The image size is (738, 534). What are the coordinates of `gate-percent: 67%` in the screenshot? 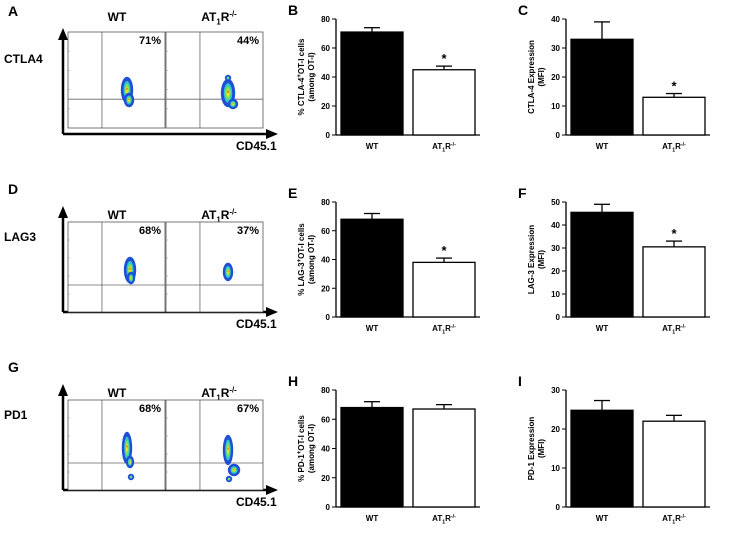 It's located at (248, 409).